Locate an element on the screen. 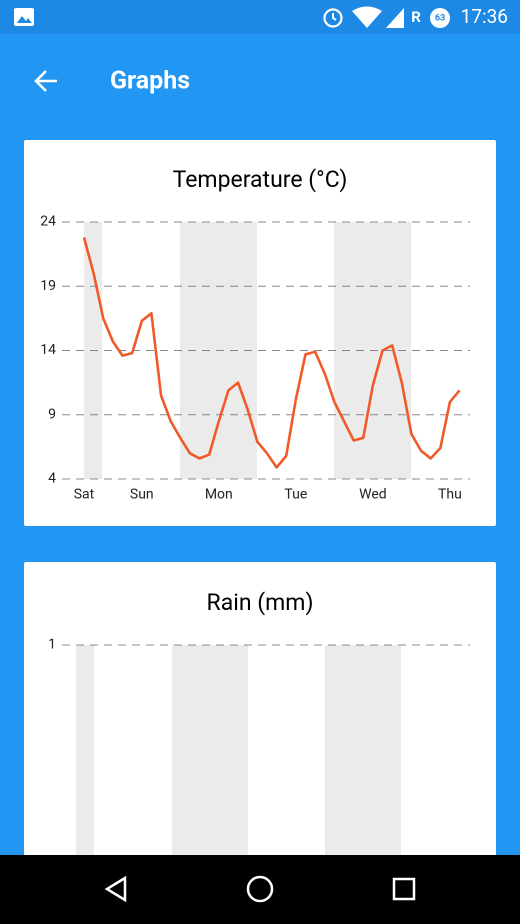 The height and width of the screenshot is (924, 520). x-tick-label: Wed is located at coordinates (373, 495).